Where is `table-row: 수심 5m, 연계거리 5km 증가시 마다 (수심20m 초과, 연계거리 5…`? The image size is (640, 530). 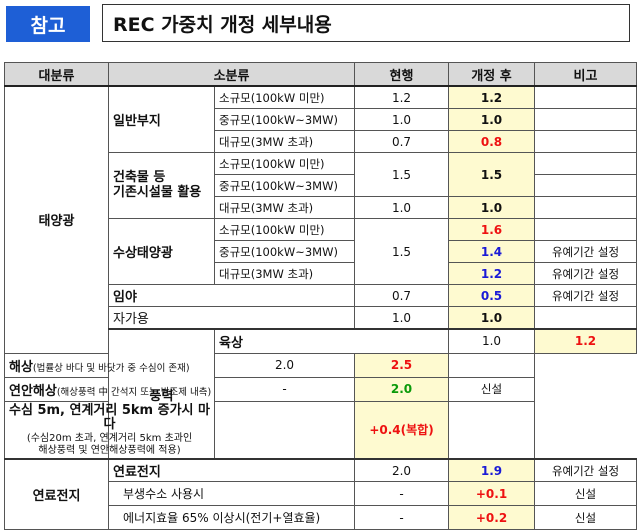
table-row: 수심 5m, 연계거리 5km 증가시 마다 (수심20m 초과, 연계거리 5… is located at coordinates (320, 430).